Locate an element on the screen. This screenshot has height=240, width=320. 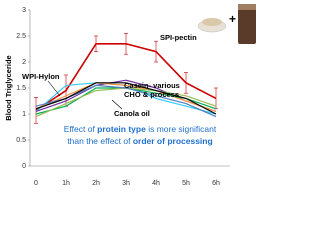
y-tick-label: 0 is located at coordinates (24, 166).